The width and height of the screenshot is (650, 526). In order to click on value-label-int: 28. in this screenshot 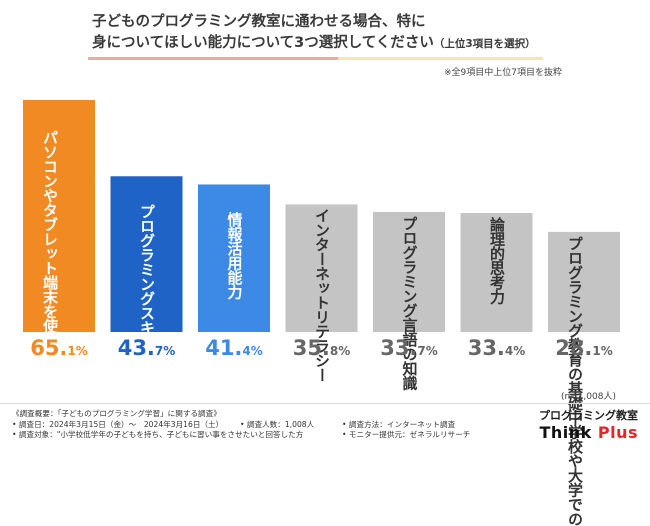, I will do `click(574, 348)`.